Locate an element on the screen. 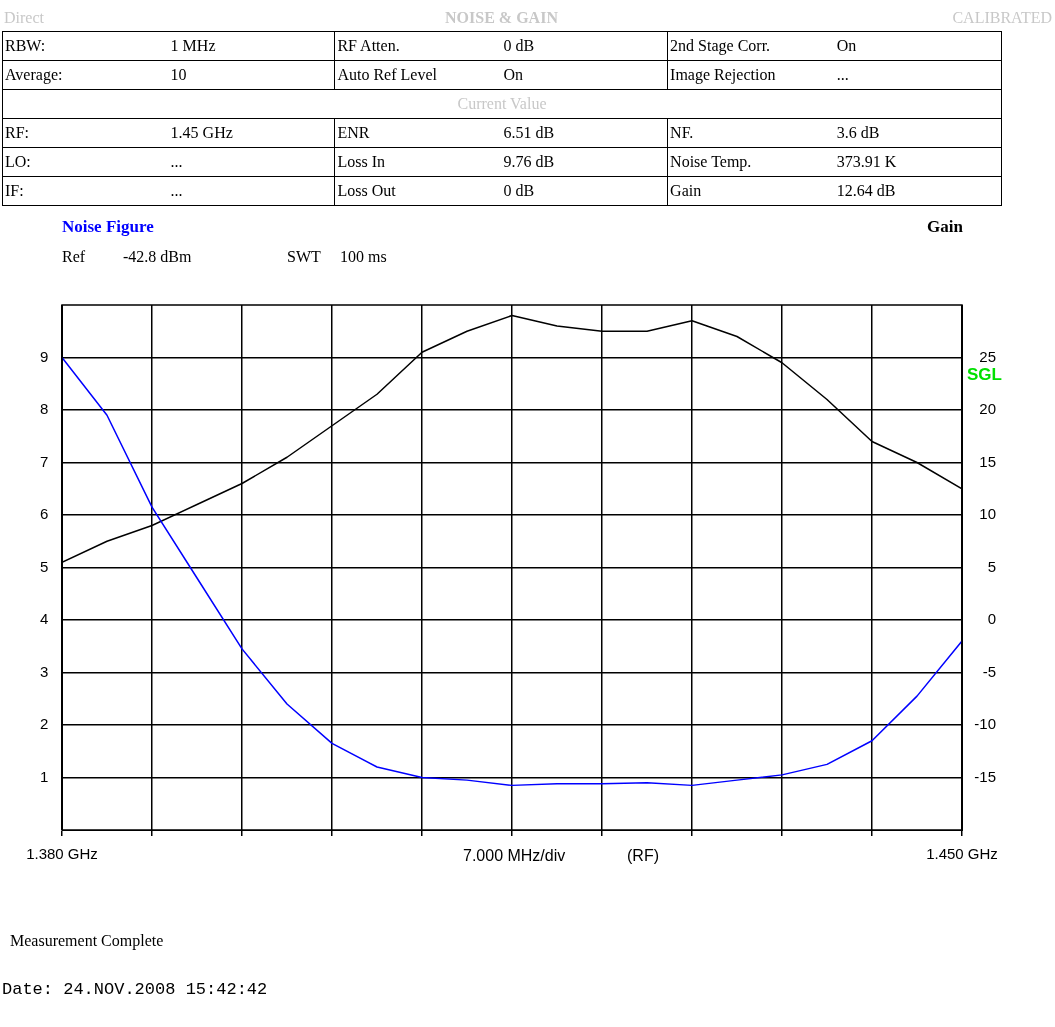  y2-tick-label: -15 is located at coordinates (985, 776).